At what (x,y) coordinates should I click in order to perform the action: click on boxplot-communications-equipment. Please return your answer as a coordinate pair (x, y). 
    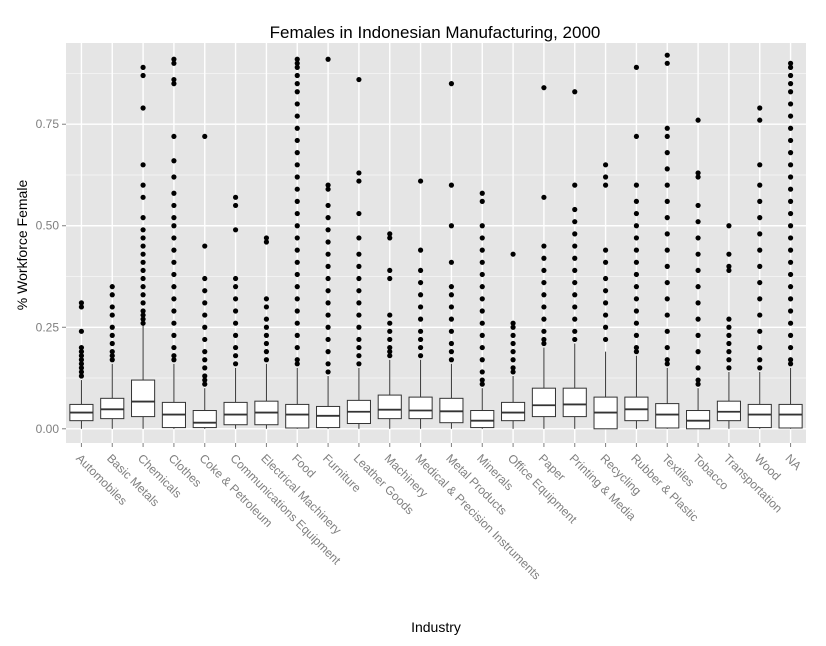
    Looking at the image, I should click on (235, 311).